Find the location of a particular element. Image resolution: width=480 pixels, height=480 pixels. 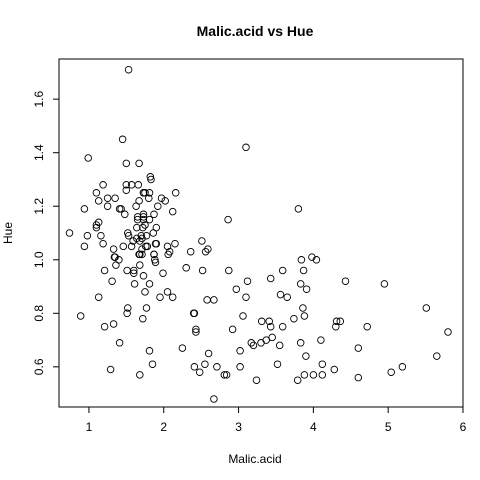

x-tick-label: 5 is located at coordinates (388, 427).